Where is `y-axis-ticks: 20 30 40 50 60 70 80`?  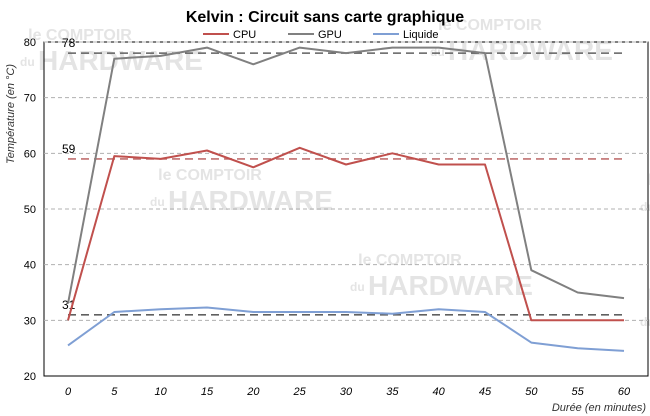
y-axis-ticks: 20 30 40 50 60 70 80 is located at coordinates (30, 210).